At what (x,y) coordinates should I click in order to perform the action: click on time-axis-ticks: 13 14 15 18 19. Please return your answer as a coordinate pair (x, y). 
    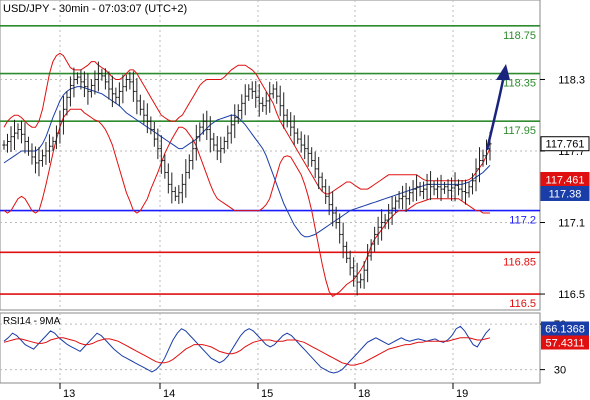
    Looking at the image, I should click on (263, 391).